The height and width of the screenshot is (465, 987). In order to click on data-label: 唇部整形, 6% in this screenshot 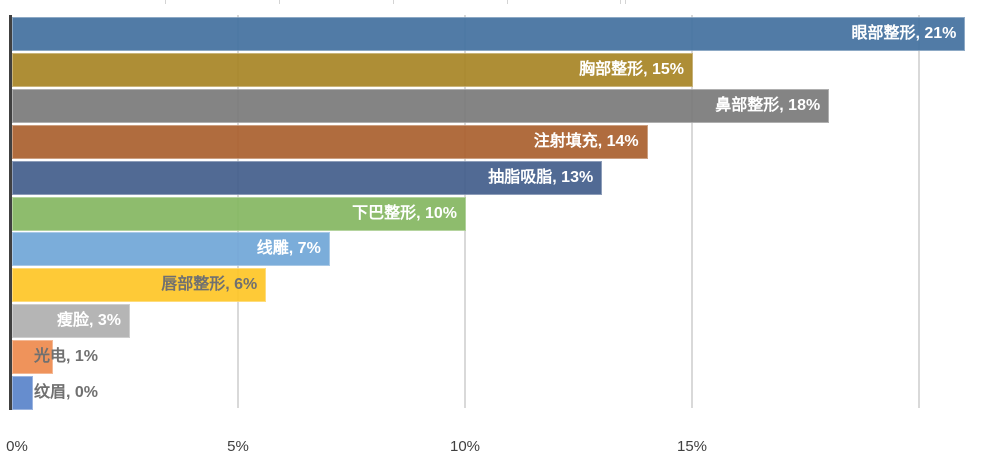, I will do `click(209, 285)`.